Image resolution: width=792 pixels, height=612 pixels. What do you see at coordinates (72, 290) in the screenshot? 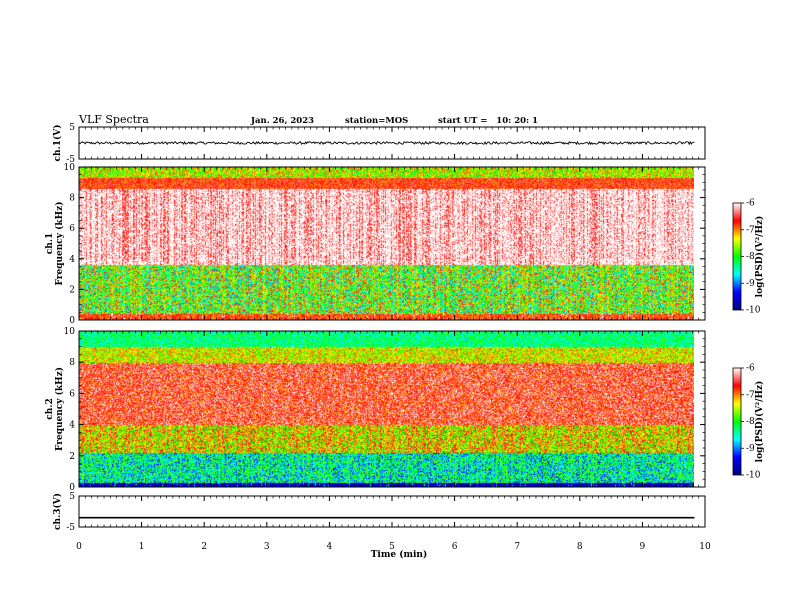
I see `ch1-spectrogram-ytick-label: 2` at bounding box center [72, 290].